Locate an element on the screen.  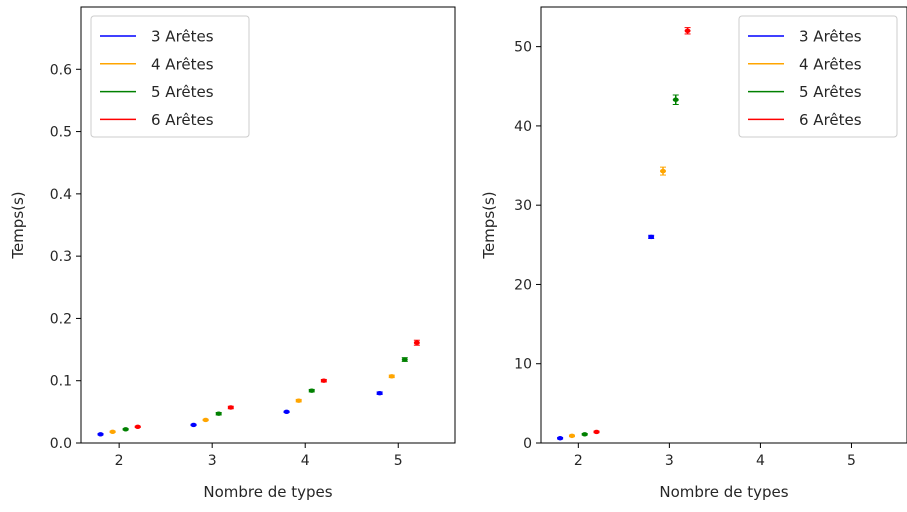
y-tick-label: 20 is located at coordinates (523, 285).